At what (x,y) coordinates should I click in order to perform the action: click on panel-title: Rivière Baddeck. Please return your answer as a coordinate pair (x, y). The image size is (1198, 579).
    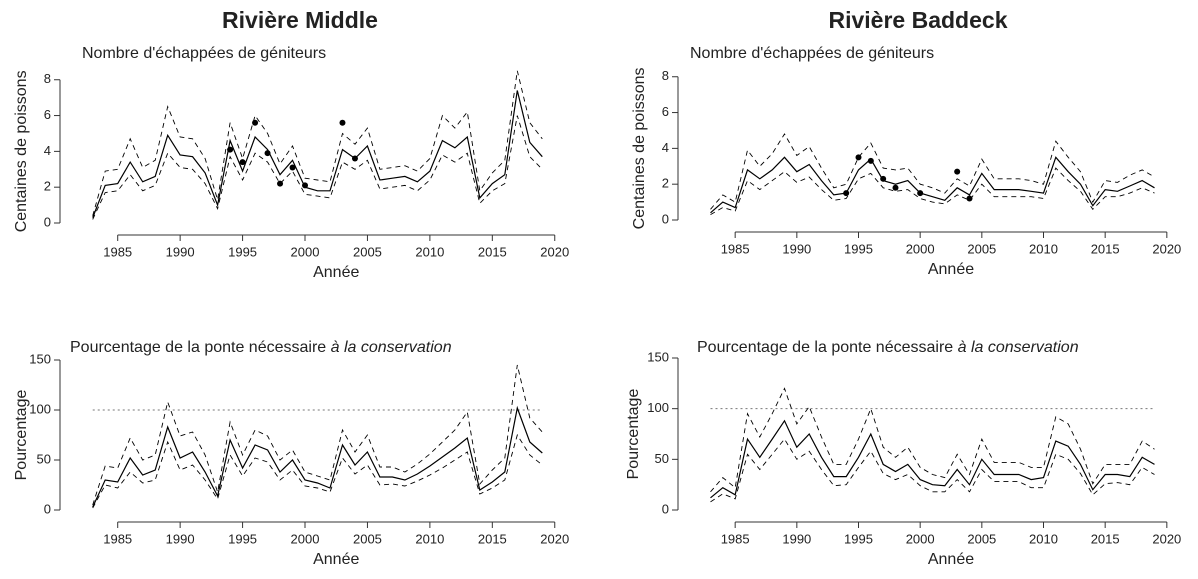
    Looking at the image, I should click on (918, 20).